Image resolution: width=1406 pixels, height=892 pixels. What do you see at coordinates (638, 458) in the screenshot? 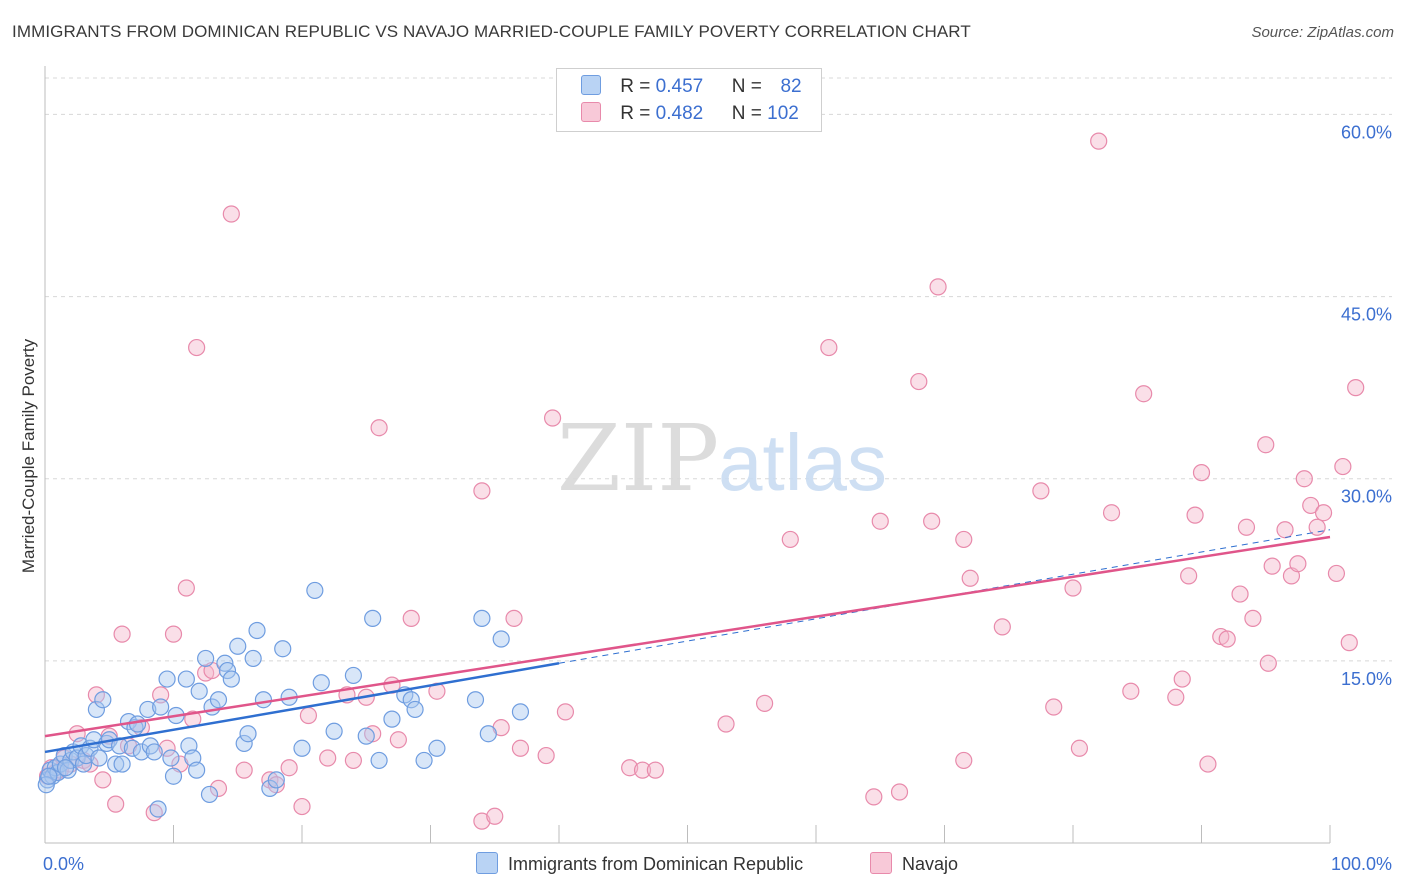
I see `watermark-zip: ZIP` at bounding box center [638, 458].